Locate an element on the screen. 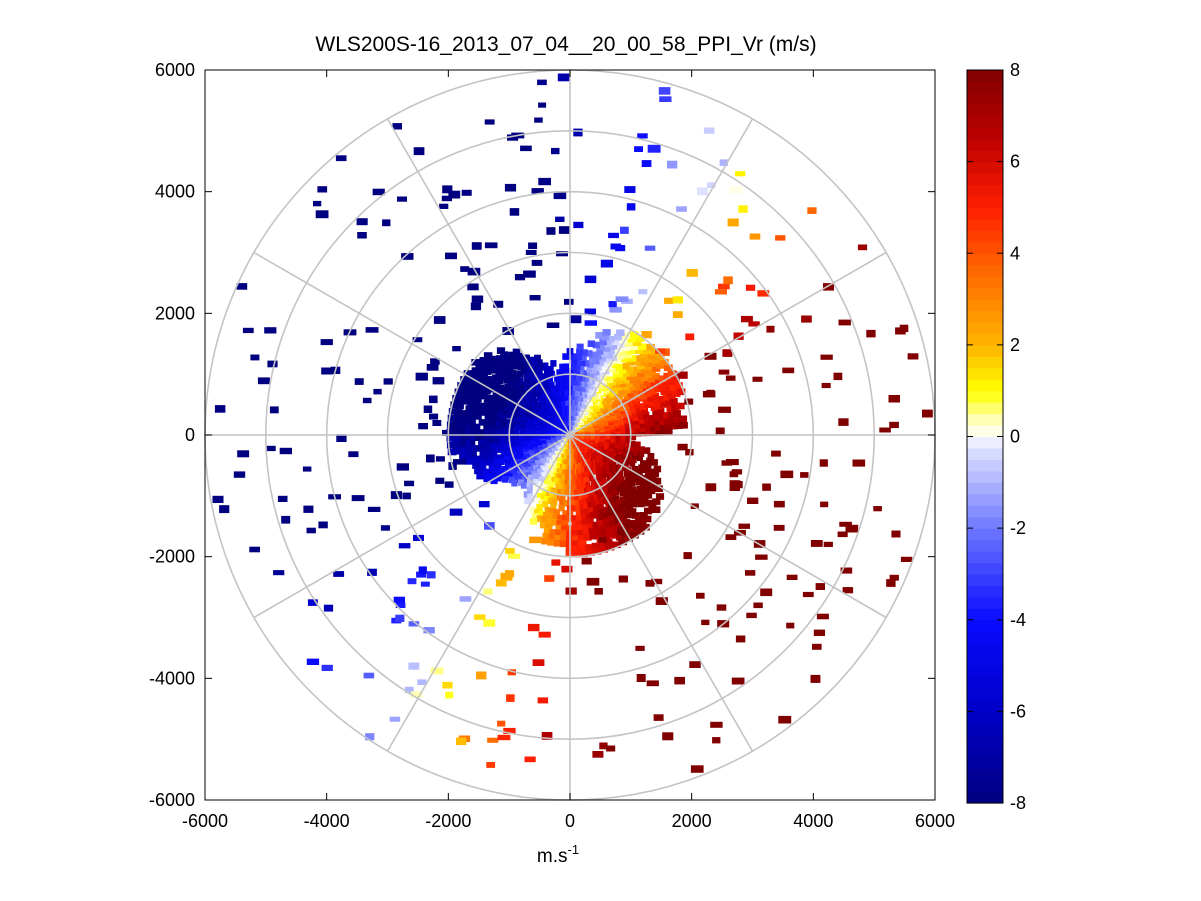 Image resolution: width=1201 pixels, height=901 pixels. azimuth-spoke is located at coordinates (478, 277).